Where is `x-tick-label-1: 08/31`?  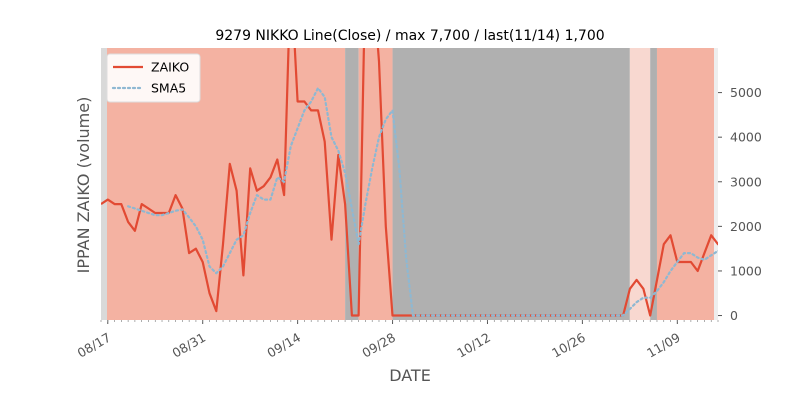 x-tick-label-1: 08/31 is located at coordinates (188, 345).